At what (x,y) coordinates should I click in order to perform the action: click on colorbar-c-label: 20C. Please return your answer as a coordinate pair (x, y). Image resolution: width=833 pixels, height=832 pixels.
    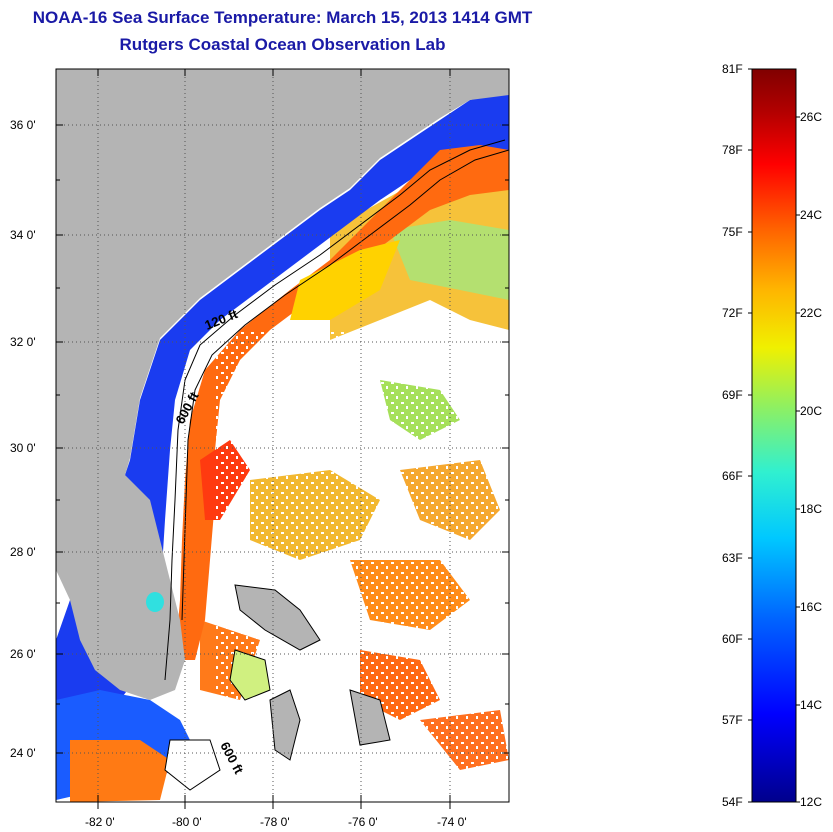
    Looking at the image, I should click on (811, 411).